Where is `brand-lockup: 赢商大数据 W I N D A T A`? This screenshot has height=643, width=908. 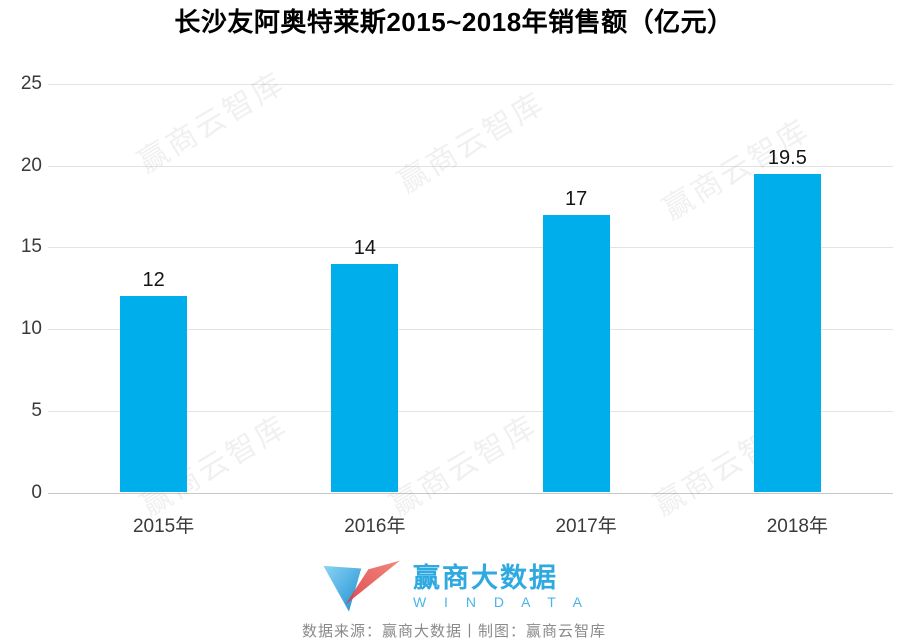
brand-lockup: 赢商大数据 W I N D A T A is located at coordinates (454, 587).